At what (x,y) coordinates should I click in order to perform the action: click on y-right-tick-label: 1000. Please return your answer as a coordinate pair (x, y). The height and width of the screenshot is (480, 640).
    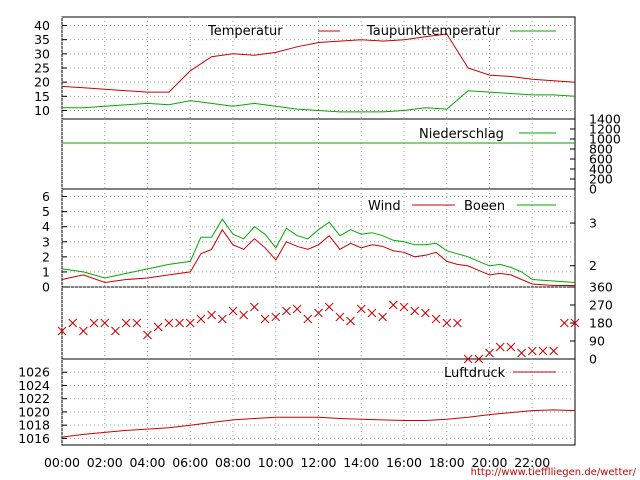
    Looking at the image, I should click on (605, 139).